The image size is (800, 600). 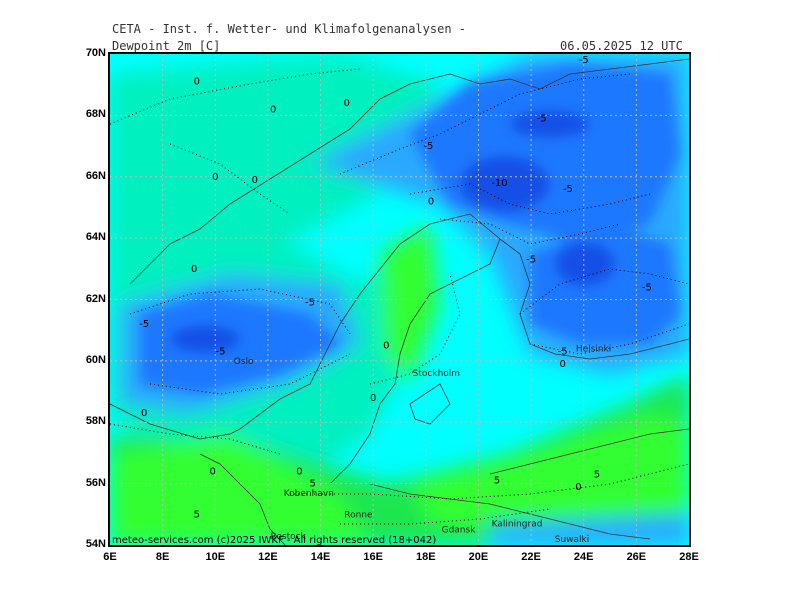 What do you see at coordinates (459, 531) in the screenshot?
I see `city-label: Gdansk` at bounding box center [459, 531].